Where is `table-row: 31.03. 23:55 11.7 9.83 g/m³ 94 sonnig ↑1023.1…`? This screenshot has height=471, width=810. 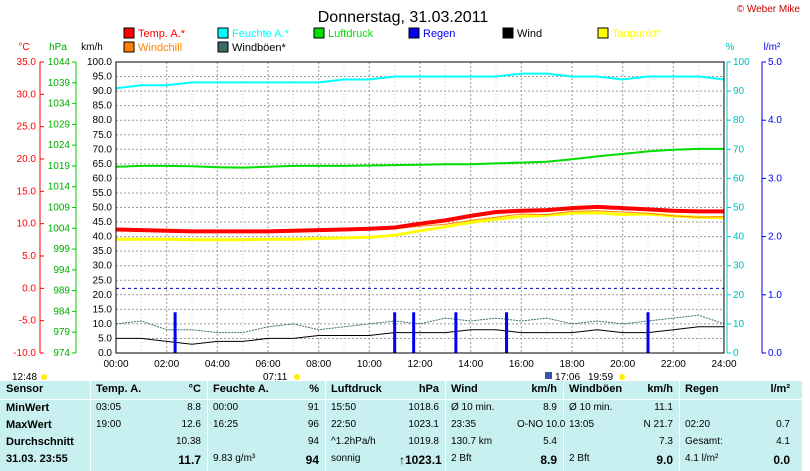 table-row: 31.03. 23:55 11.7 9.83 g/m³ 94 sonnig ↑1023.1… is located at coordinates (401, 459).